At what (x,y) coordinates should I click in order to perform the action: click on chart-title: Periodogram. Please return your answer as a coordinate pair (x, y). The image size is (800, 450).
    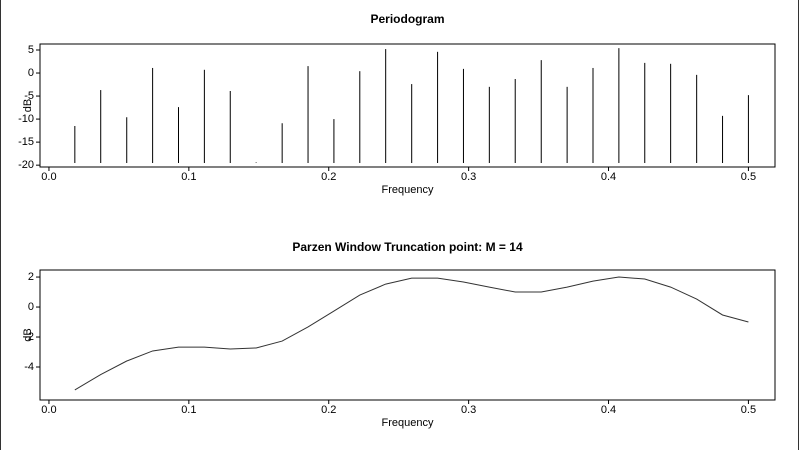
    Looking at the image, I should click on (407, 19).